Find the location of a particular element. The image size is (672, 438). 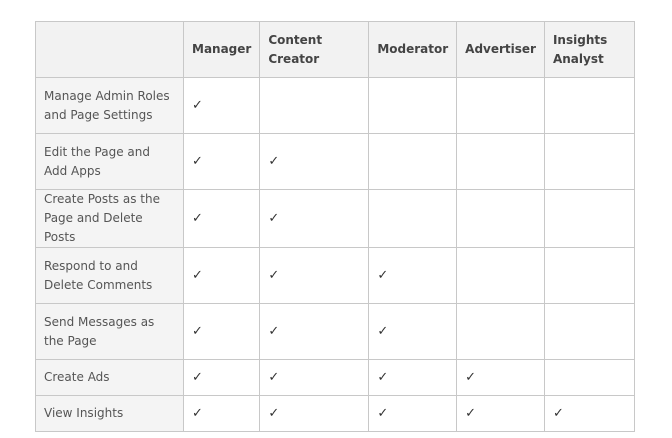

table-row: Create Ads ✓ ✓ ✓ ✓ is located at coordinates (335, 377).